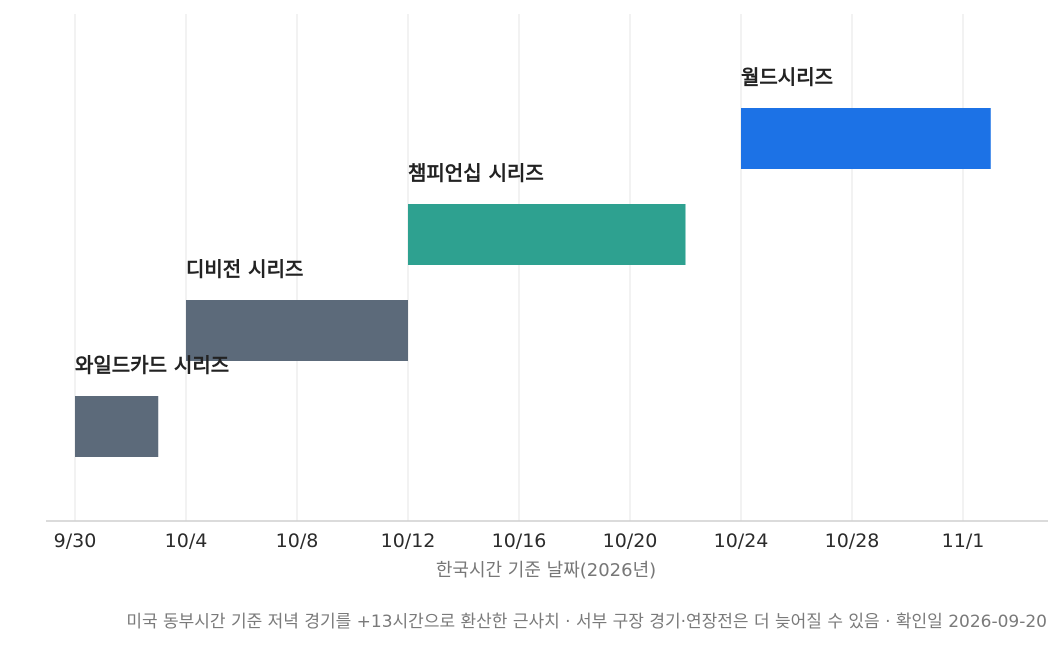  What do you see at coordinates (546, 570) in the screenshot?
I see `x-axis-title: 한국시간 기준 날짜(2026년)` at bounding box center [546, 570].